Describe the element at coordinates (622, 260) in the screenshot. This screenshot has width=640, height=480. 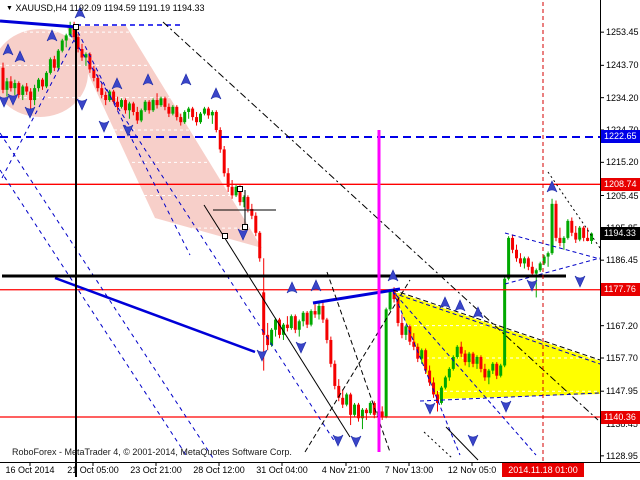
I see `price-tick-label: 1186.45` at that location.